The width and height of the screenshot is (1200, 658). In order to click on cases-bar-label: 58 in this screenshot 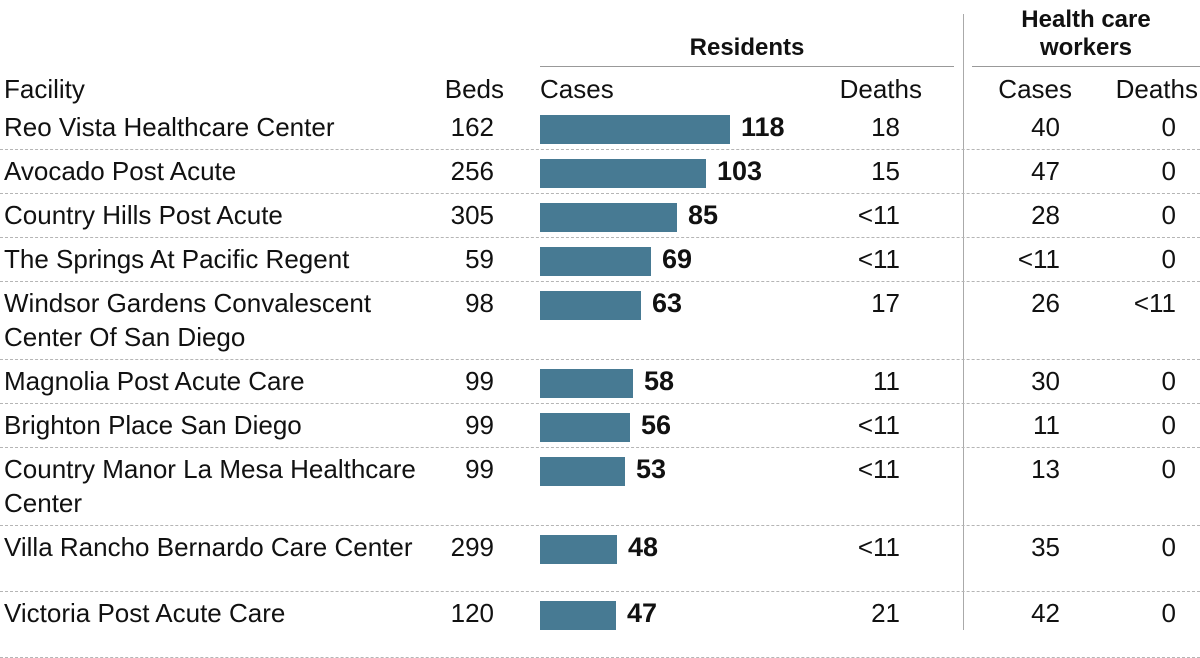, I will do `click(659, 381)`.